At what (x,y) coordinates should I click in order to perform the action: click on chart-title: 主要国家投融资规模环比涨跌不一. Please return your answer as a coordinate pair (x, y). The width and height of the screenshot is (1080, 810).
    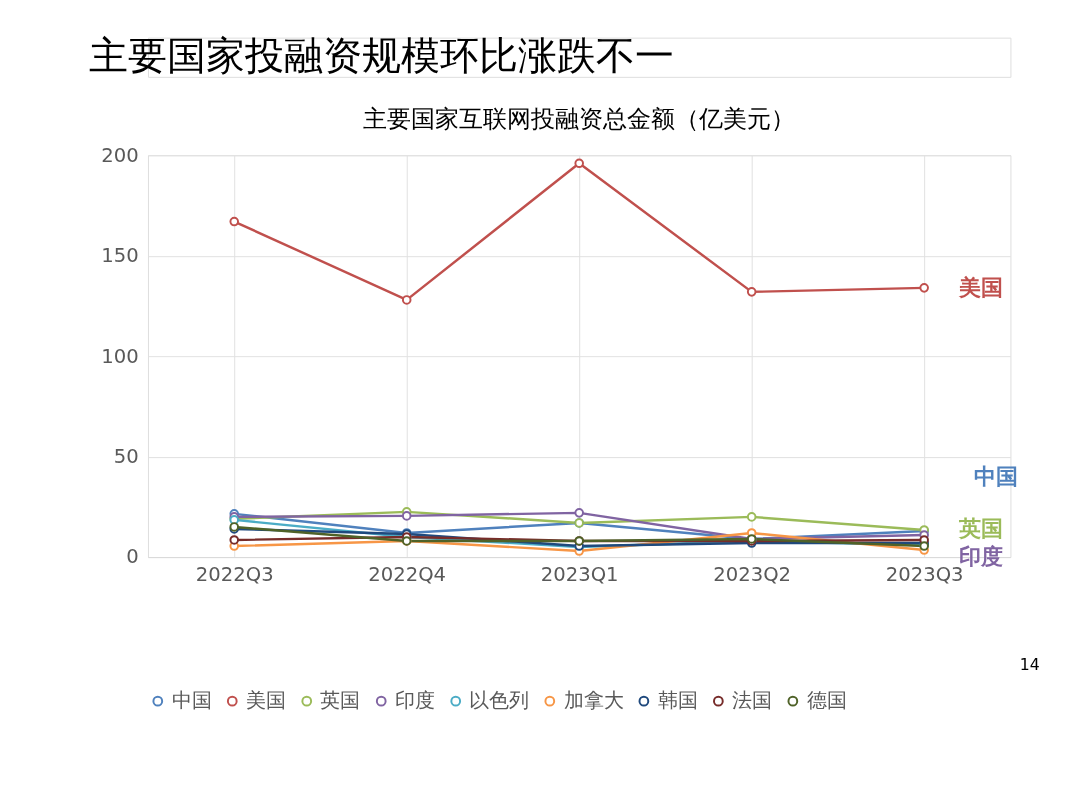
    Looking at the image, I should click on (382, 56).